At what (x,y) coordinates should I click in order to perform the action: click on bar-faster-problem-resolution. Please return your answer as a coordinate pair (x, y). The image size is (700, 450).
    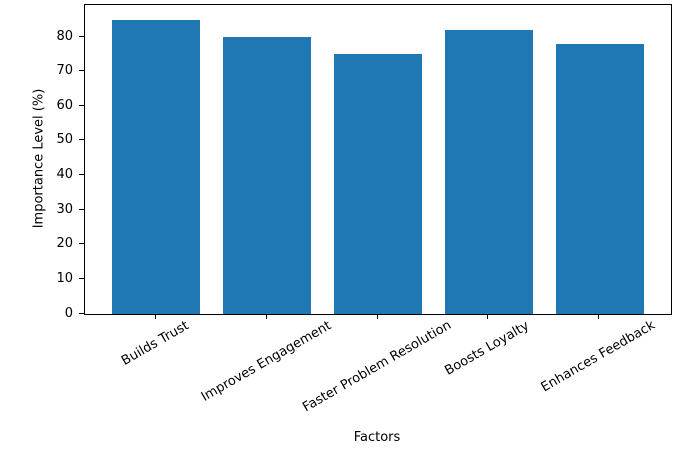
    Looking at the image, I should click on (378, 184).